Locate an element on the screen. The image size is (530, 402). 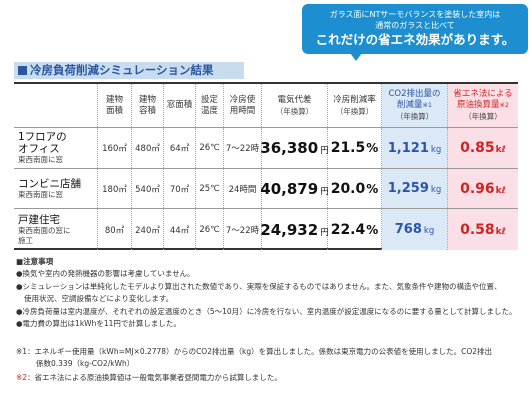
co2-number: 768 is located at coordinates (408, 229).